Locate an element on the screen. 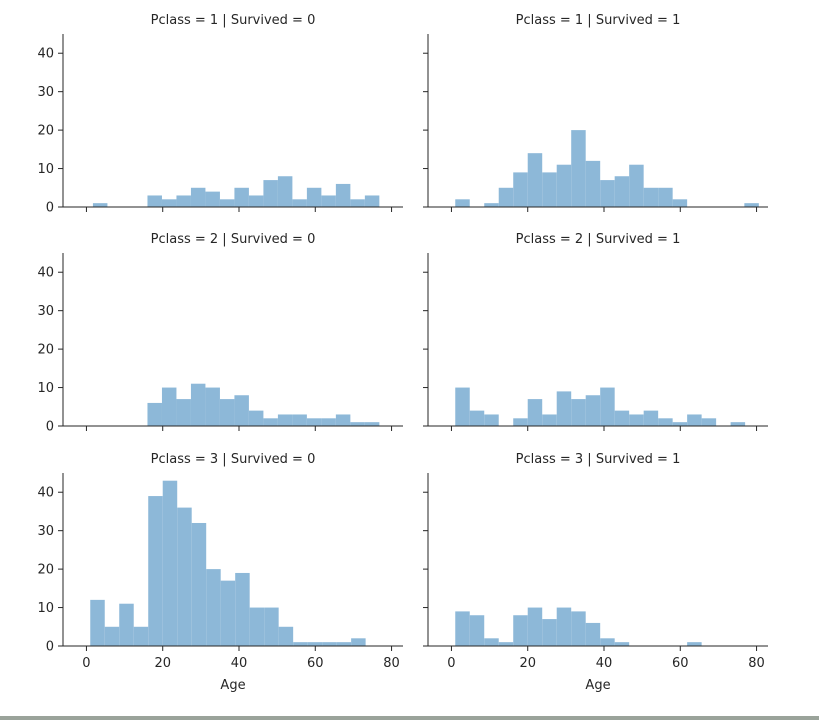 Image resolution: width=819 pixels, height=720 pixels. panel-title: Pclass = 2 | Survived = 1 is located at coordinates (598, 239).